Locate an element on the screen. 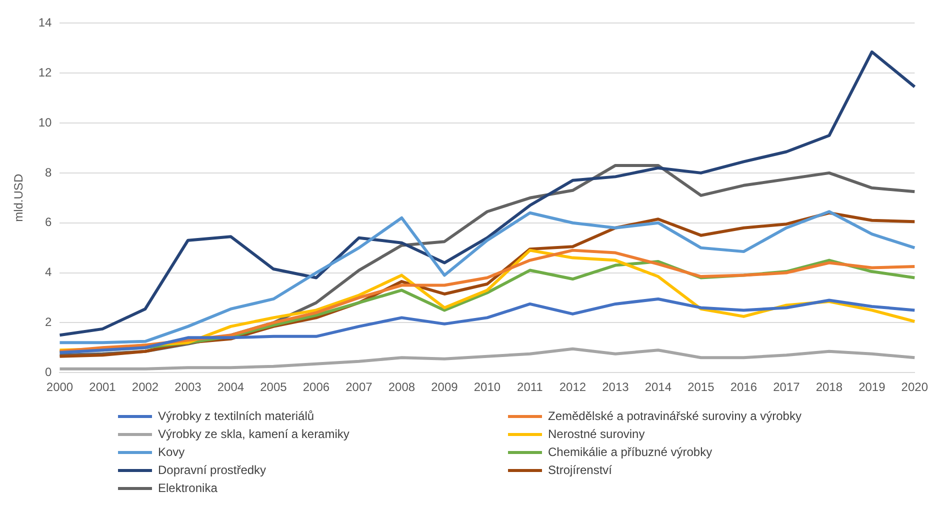  x-tick-label: 2013 is located at coordinates (616, 387).